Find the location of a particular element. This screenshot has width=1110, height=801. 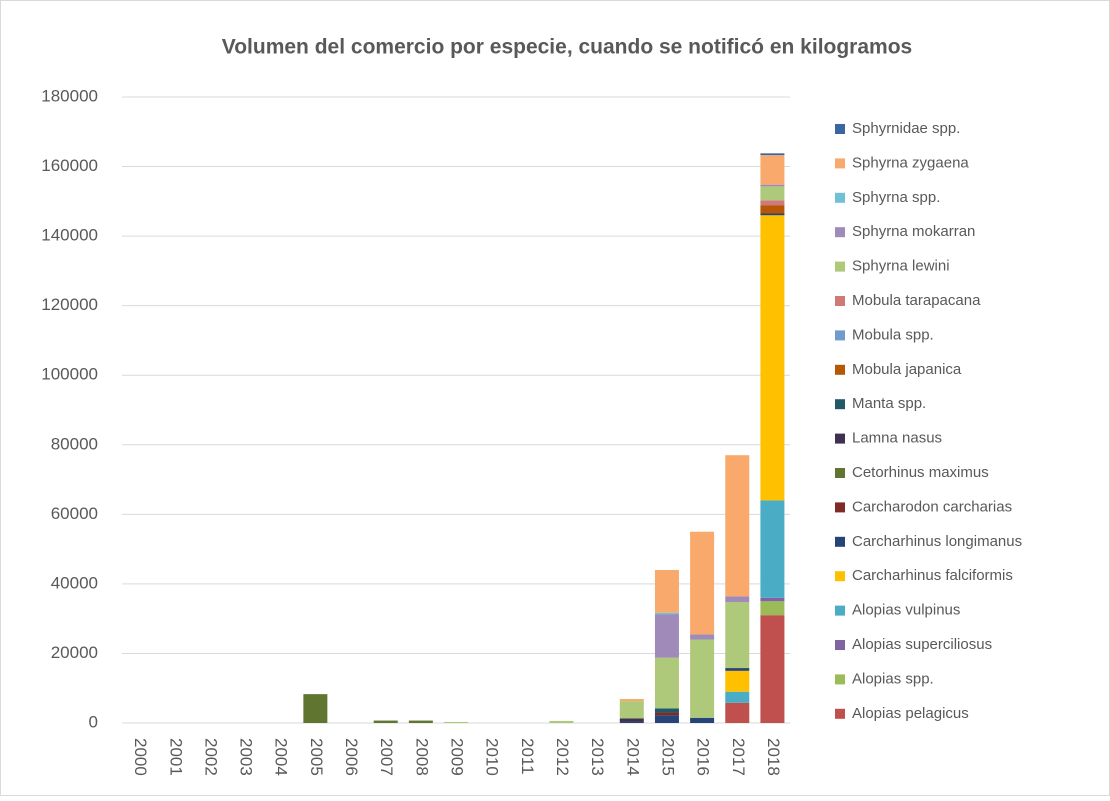

y-tick-label: 160000 is located at coordinates (69, 165).